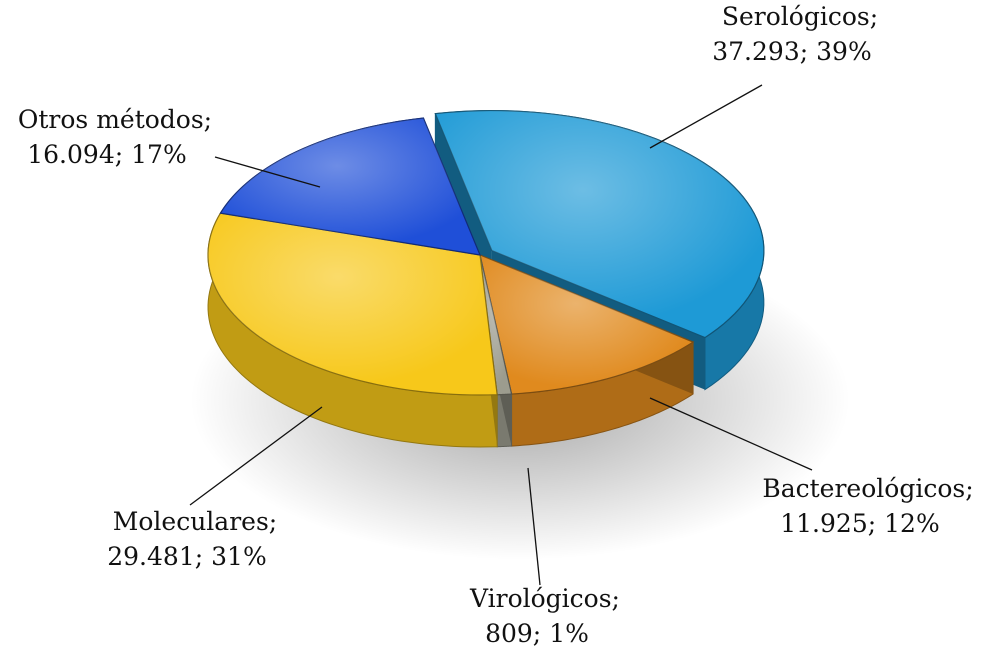 The image size is (987, 651). Describe the element at coordinates (239, 556) in the screenshot. I see `percent-label: 31%` at that location.